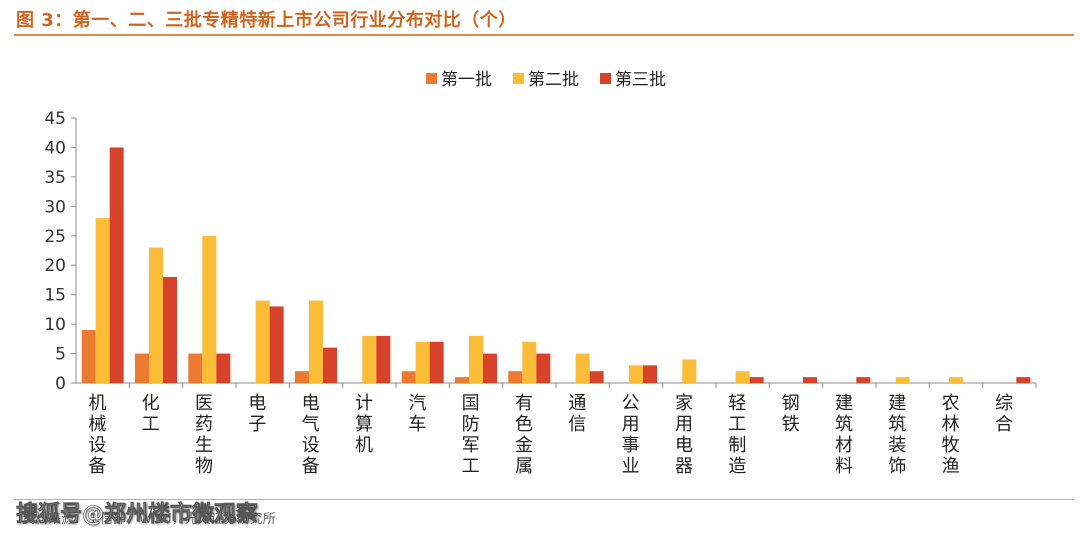 The width and height of the screenshot is (1080, 533). Describe the element at coordinates (55, 119) in the screenshot. I see `y-tick-label: 45` at that location.